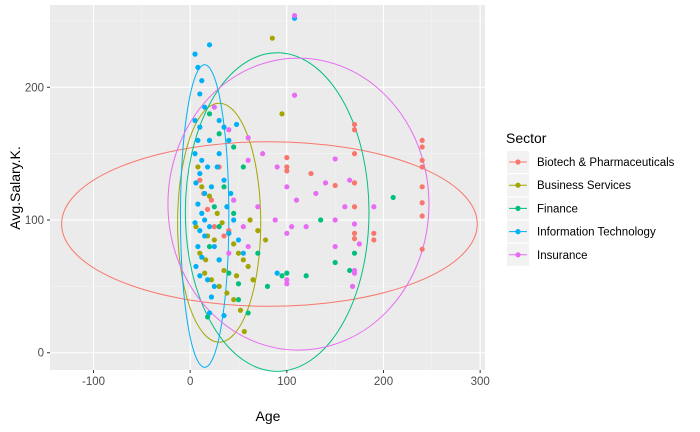  Describe the element at coordinates (480, 382) in the screenshot. I see `x-tick-label: 300` at that location.